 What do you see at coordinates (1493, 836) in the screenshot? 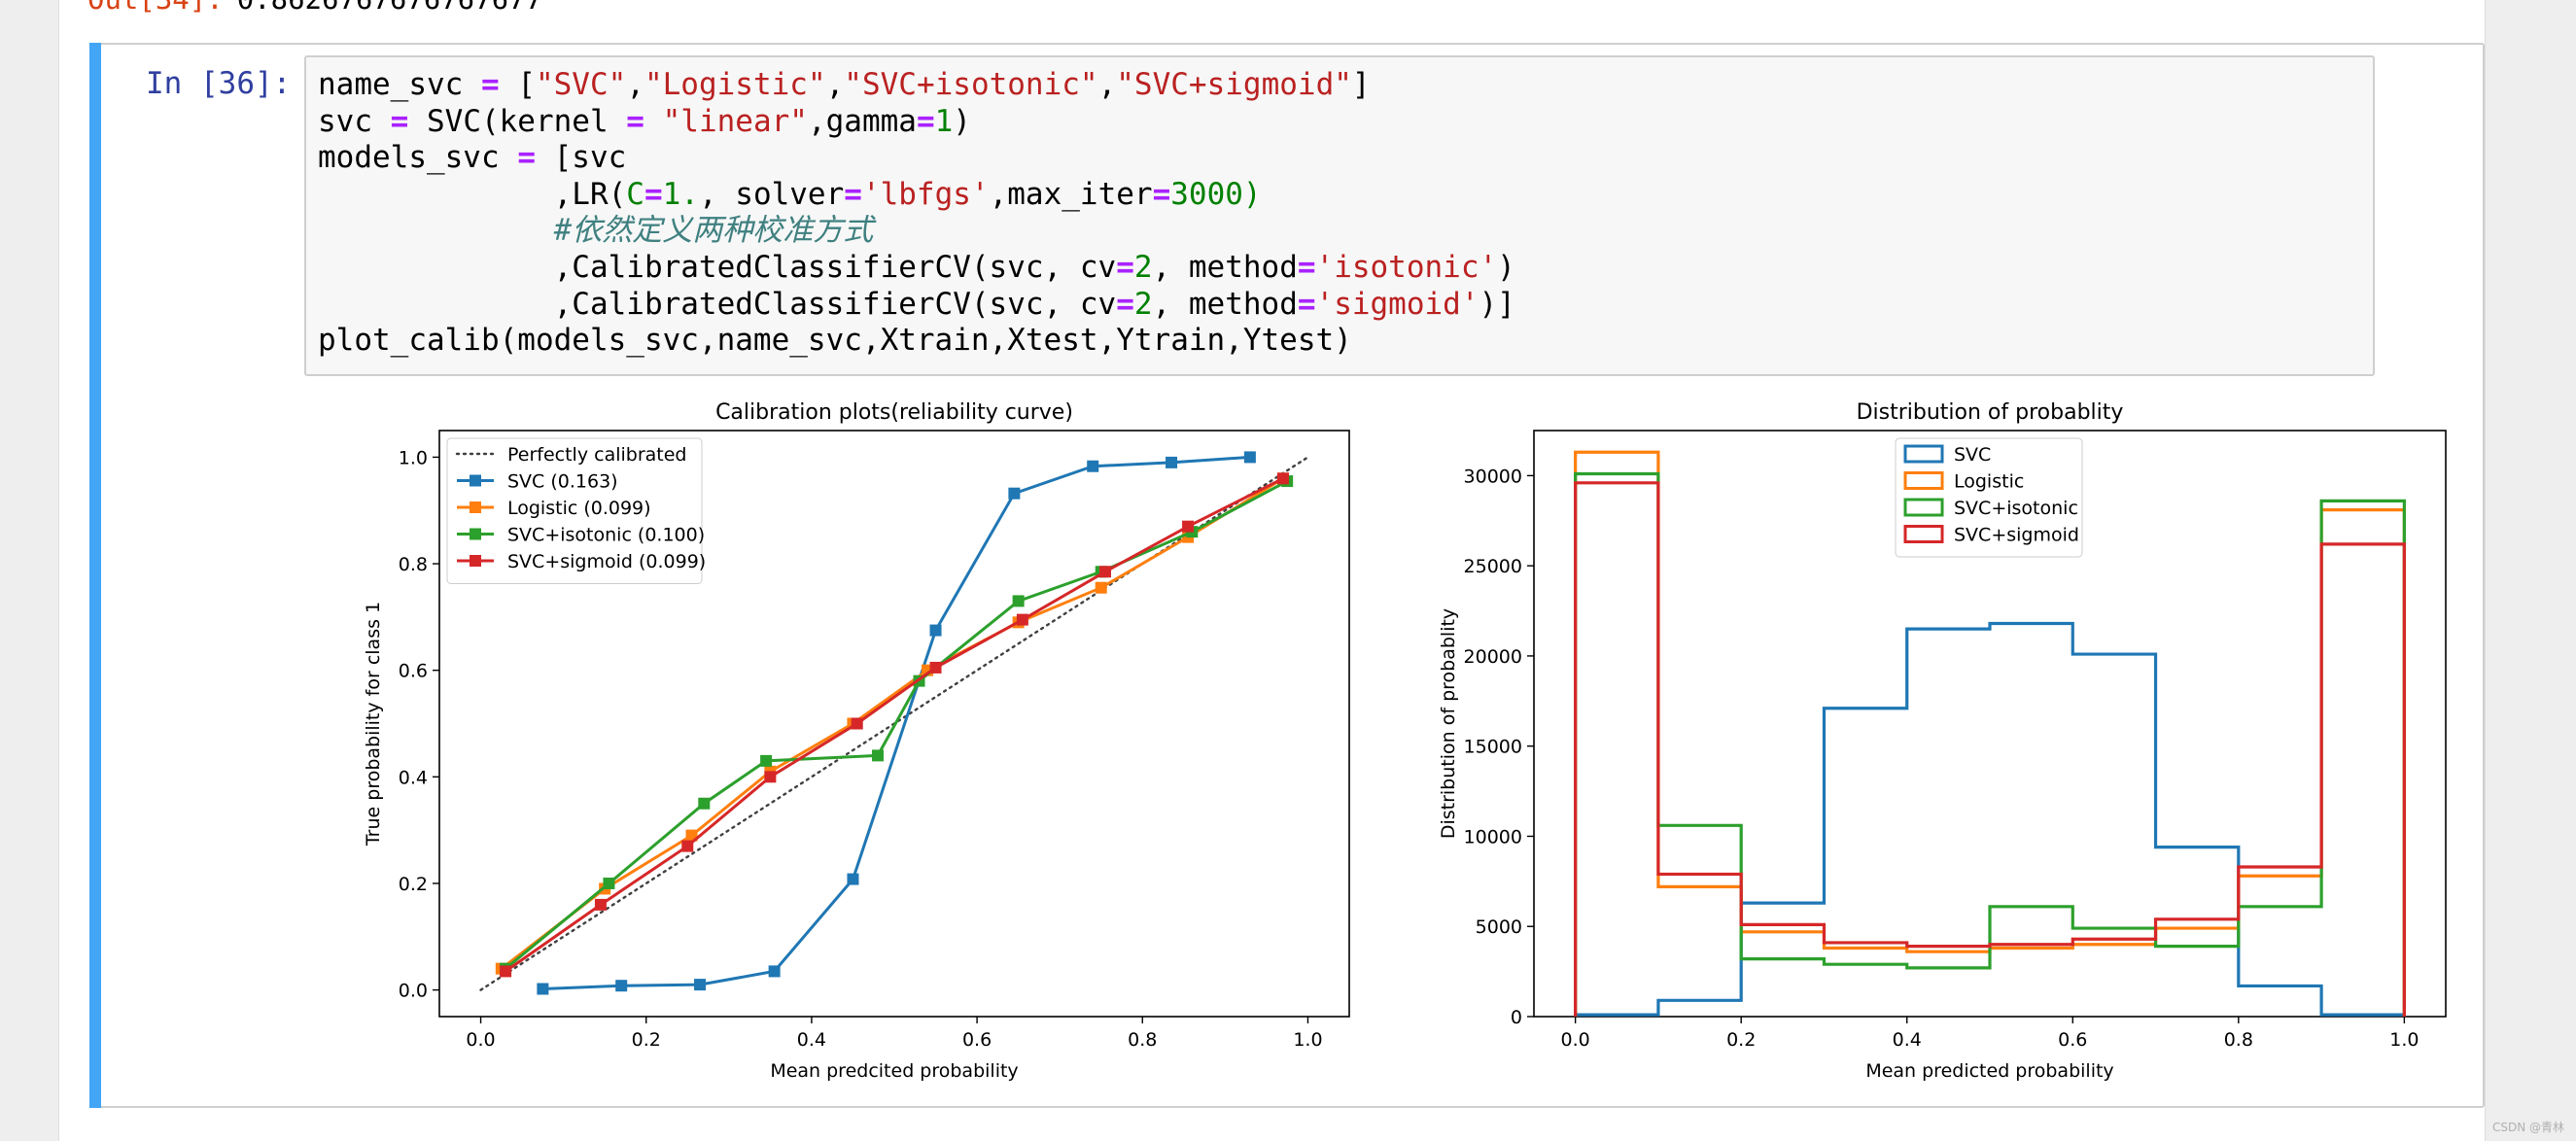
I see `y-tick-label: 10000` at bounding box center [1493, 836].